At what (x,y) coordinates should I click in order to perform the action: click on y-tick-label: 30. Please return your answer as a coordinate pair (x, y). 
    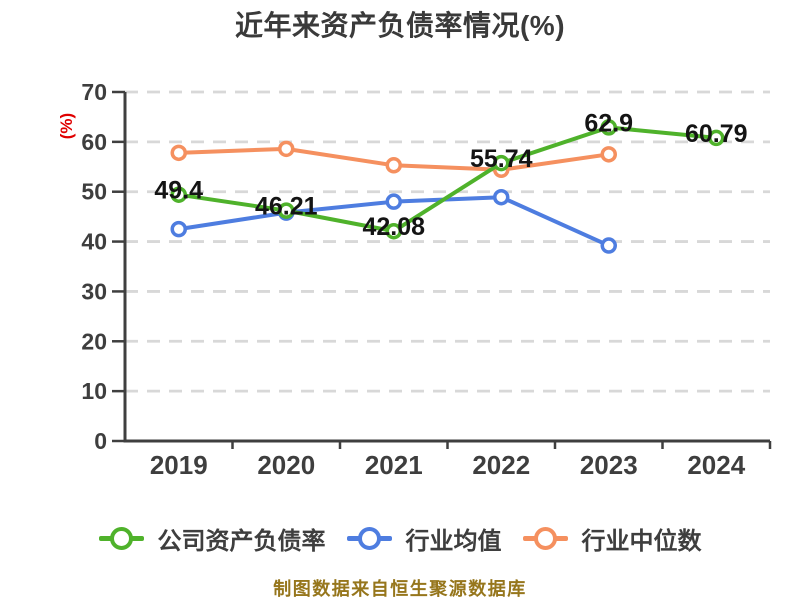
    Looking at the image, I should click on (94, 291).